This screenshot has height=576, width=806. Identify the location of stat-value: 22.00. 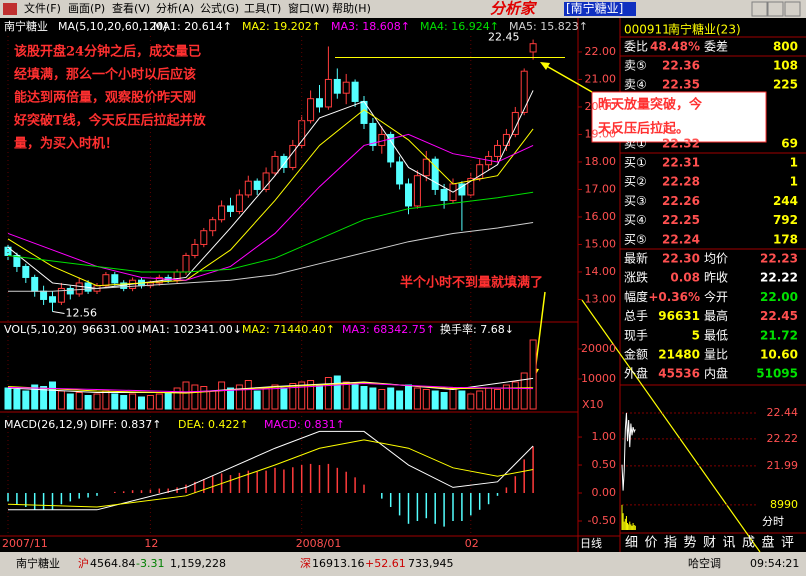
(779, 297).